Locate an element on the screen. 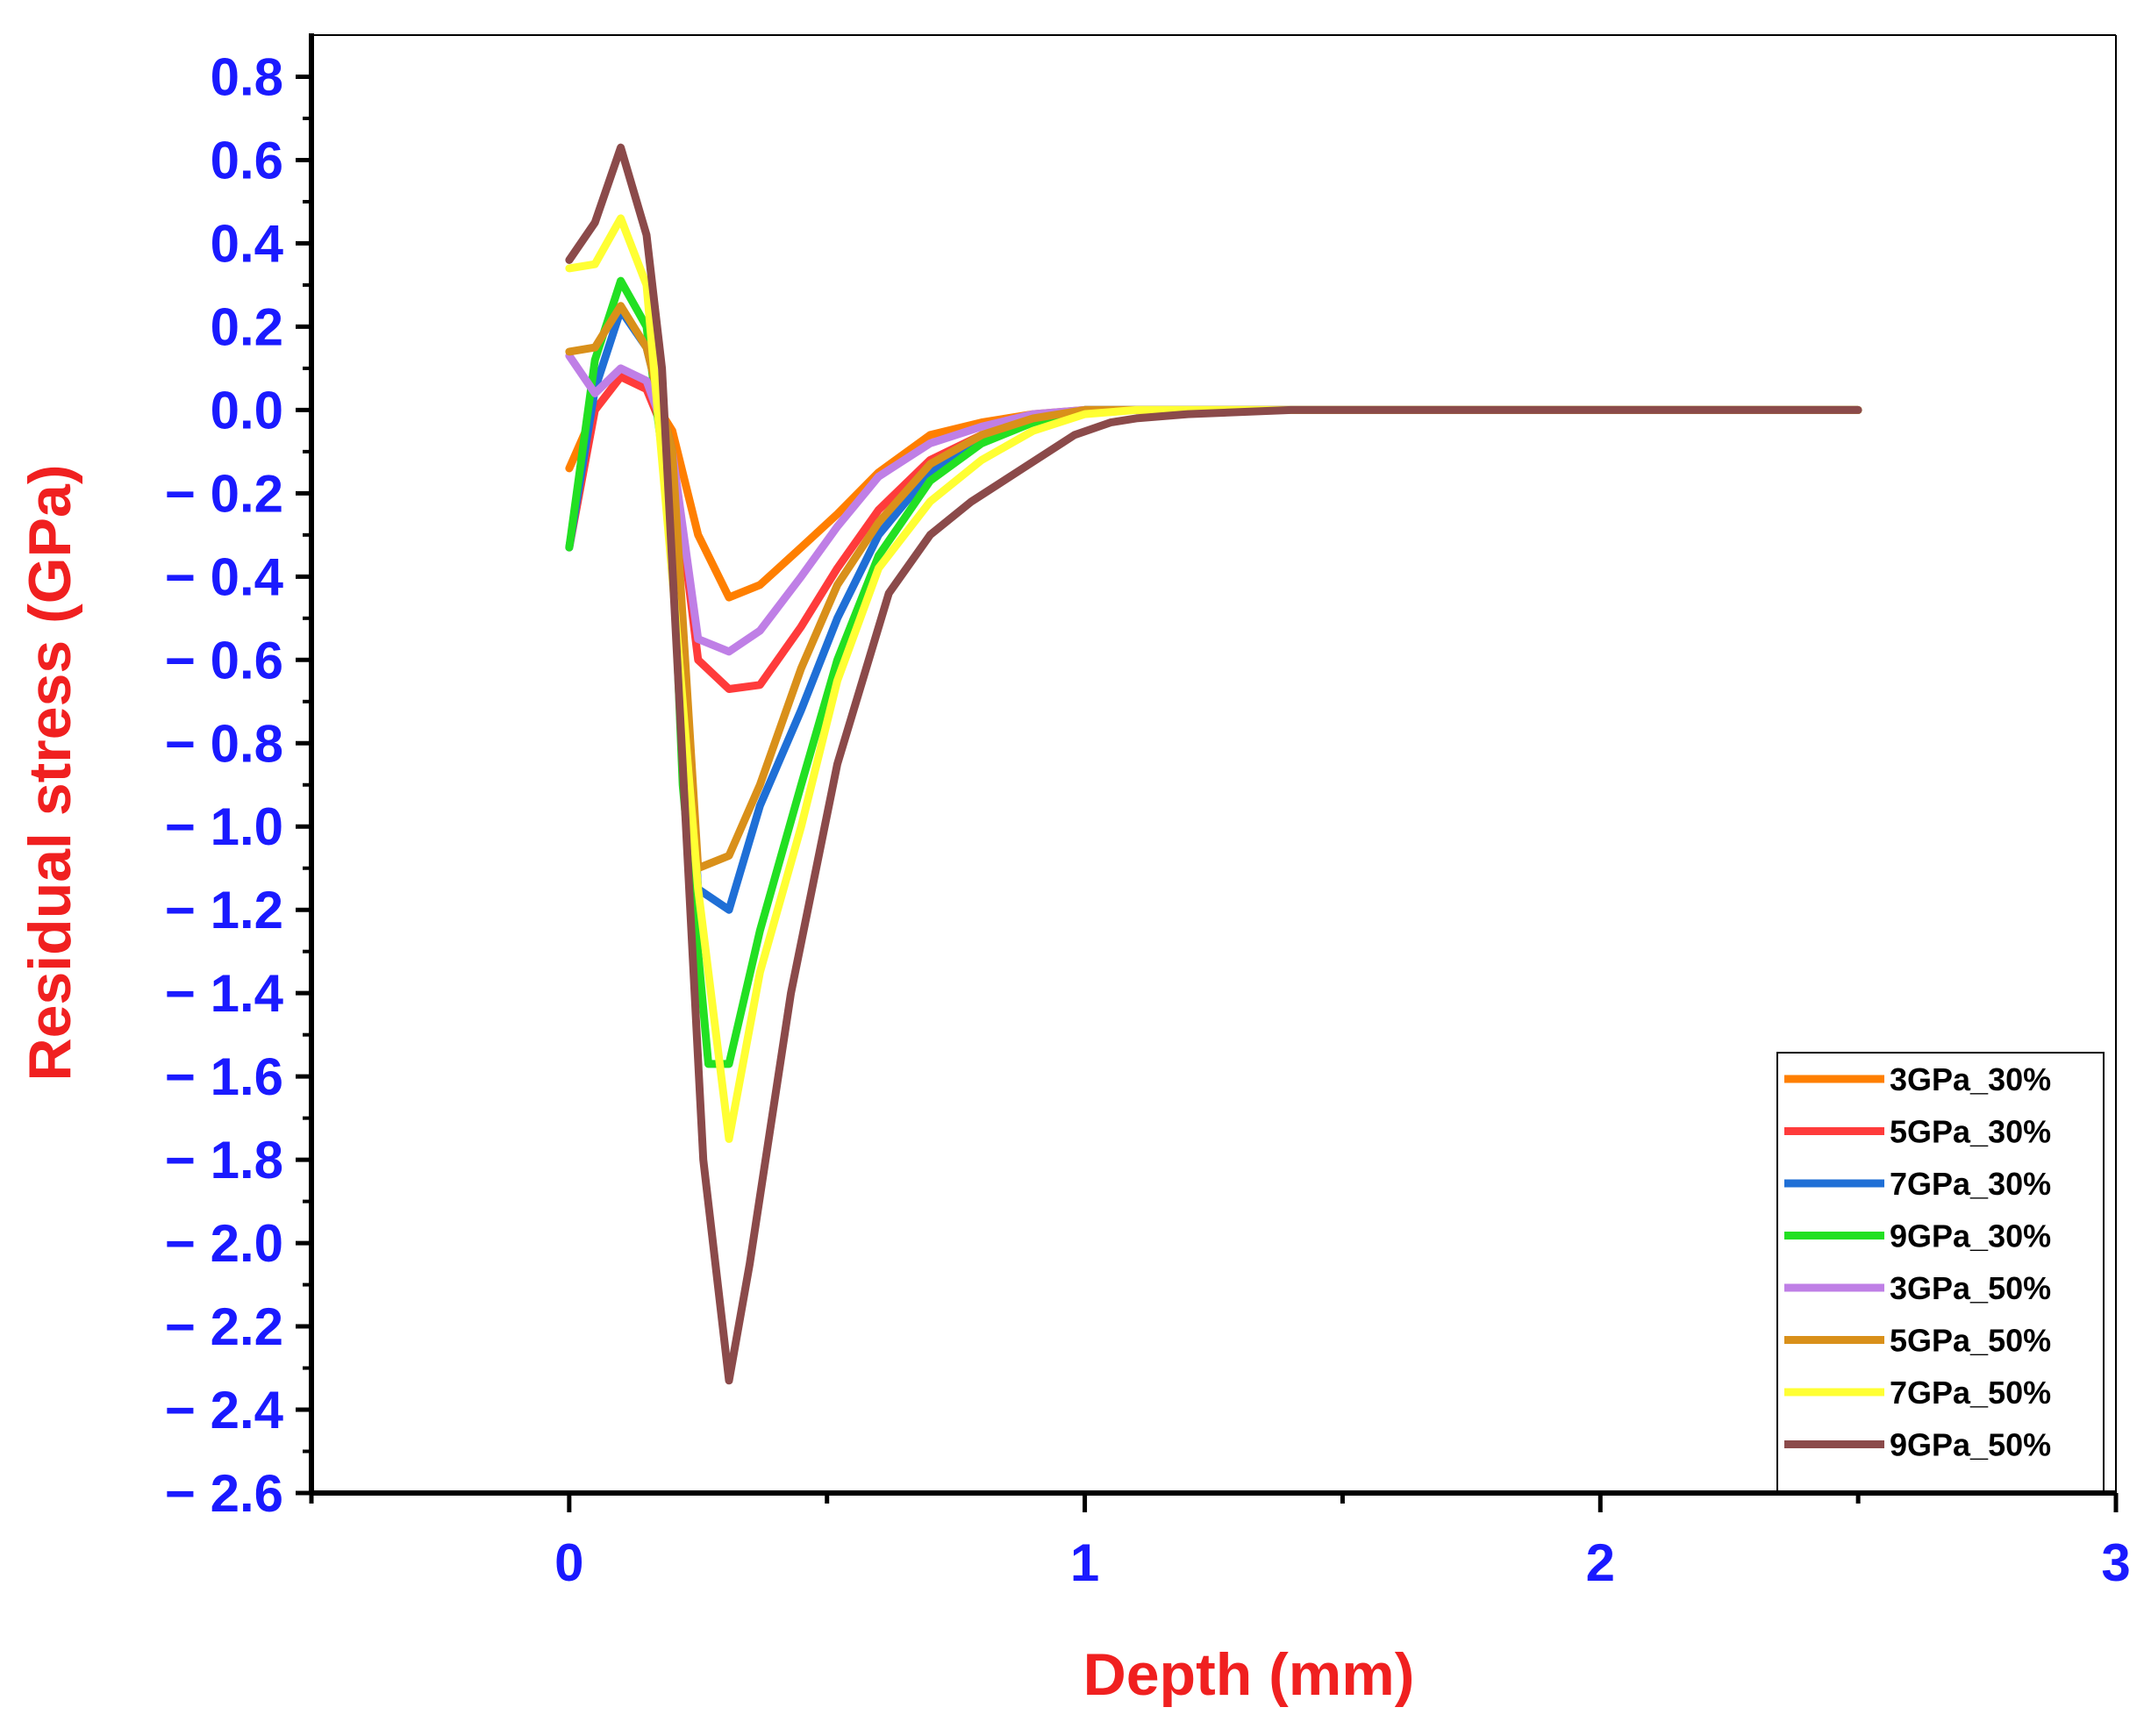 This screenshot has width=2144, height=1736. y-tick-label: 0.4 is located at coordinates (248, 243).